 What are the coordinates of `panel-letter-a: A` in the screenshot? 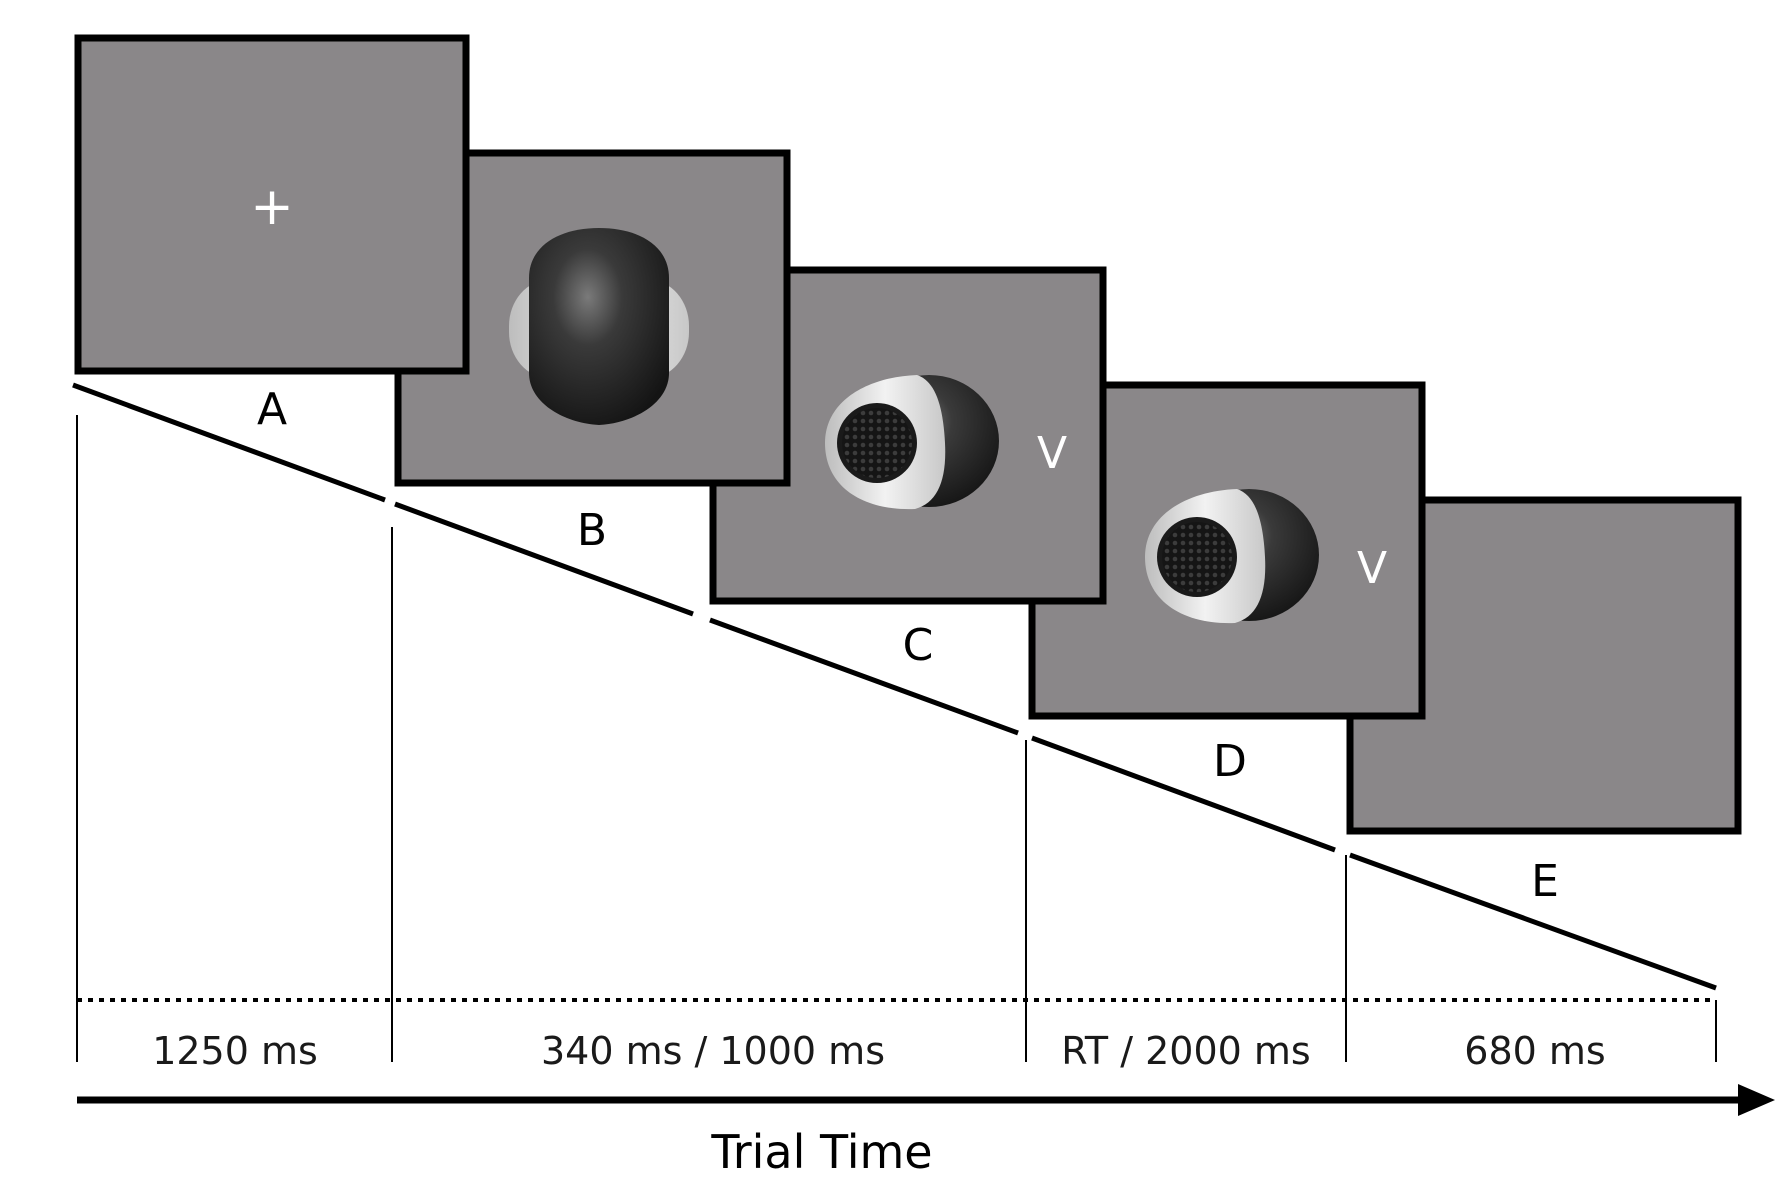 It's located at (272, 409).